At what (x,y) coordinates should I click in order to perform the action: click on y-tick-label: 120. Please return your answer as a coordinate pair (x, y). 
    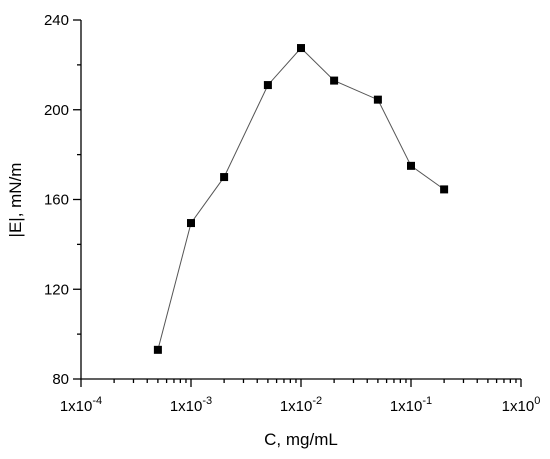
    Looking at the image, I should click on (56, 289).